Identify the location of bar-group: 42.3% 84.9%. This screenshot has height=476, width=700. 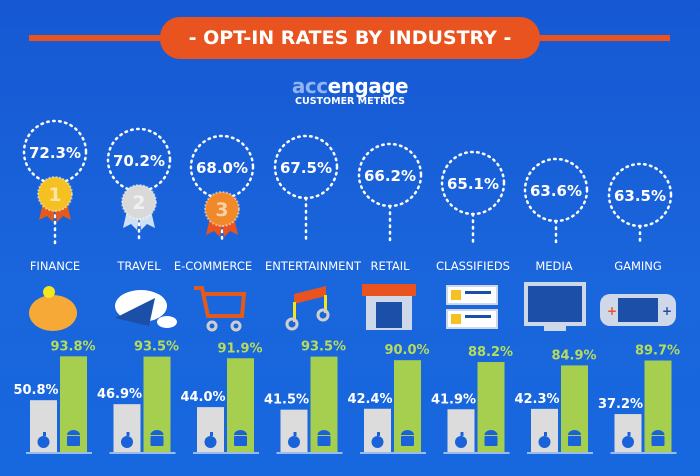
(555, 401).